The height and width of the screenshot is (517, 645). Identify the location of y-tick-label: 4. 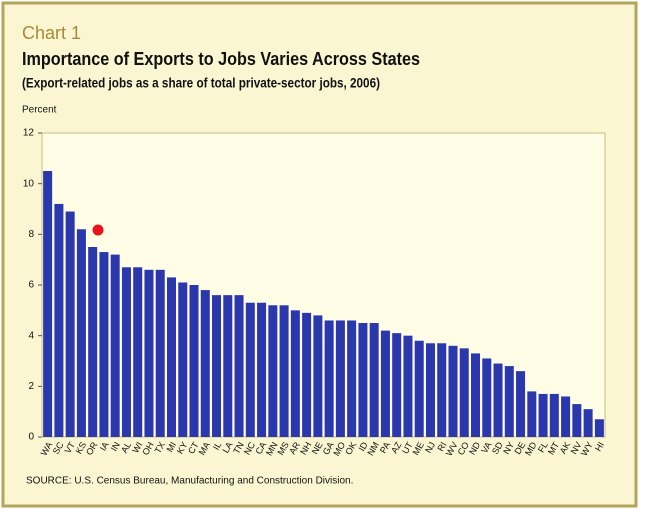
(31, 335).